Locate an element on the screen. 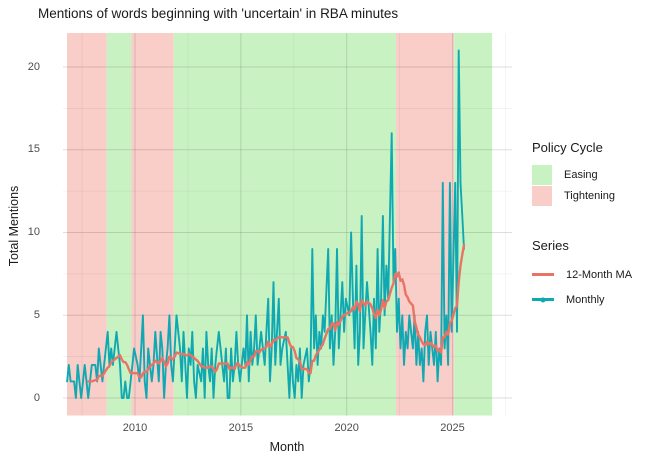  y-tick-label: 10 is located at coordinates (33, 232).